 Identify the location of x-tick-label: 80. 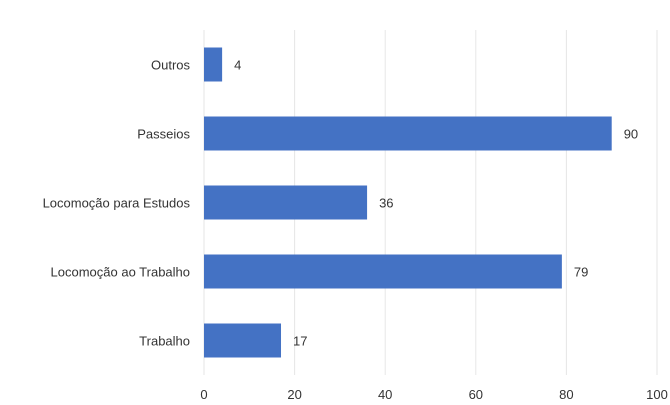
(566, 394).